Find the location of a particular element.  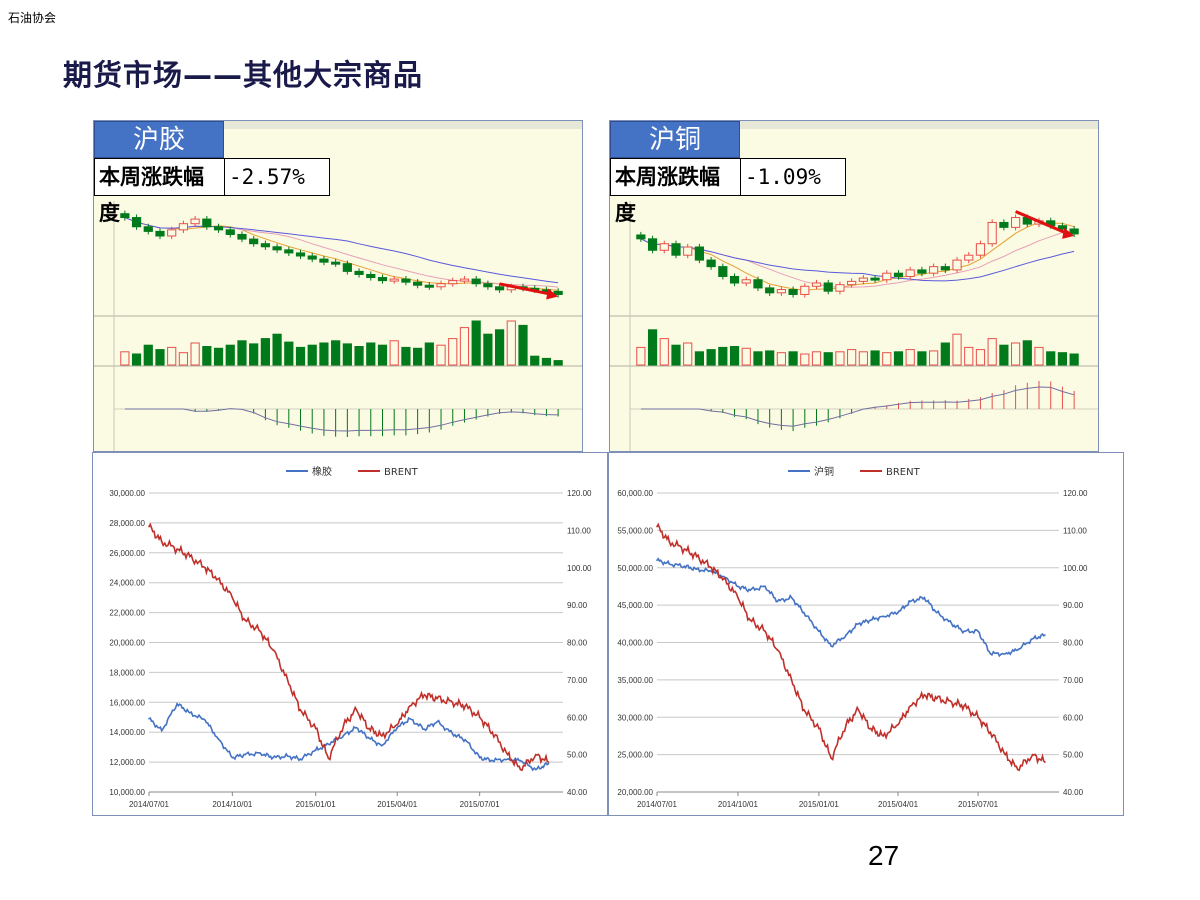

x-tick-label: 2014/07/01 is located at coordinates (657, 804).